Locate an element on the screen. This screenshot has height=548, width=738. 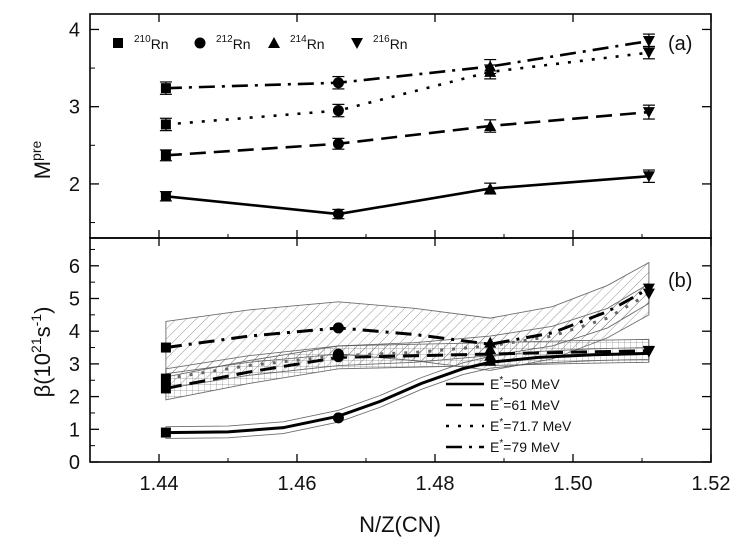
panel-a-y-tick-label: 3 is located at coordinates (74, 108).